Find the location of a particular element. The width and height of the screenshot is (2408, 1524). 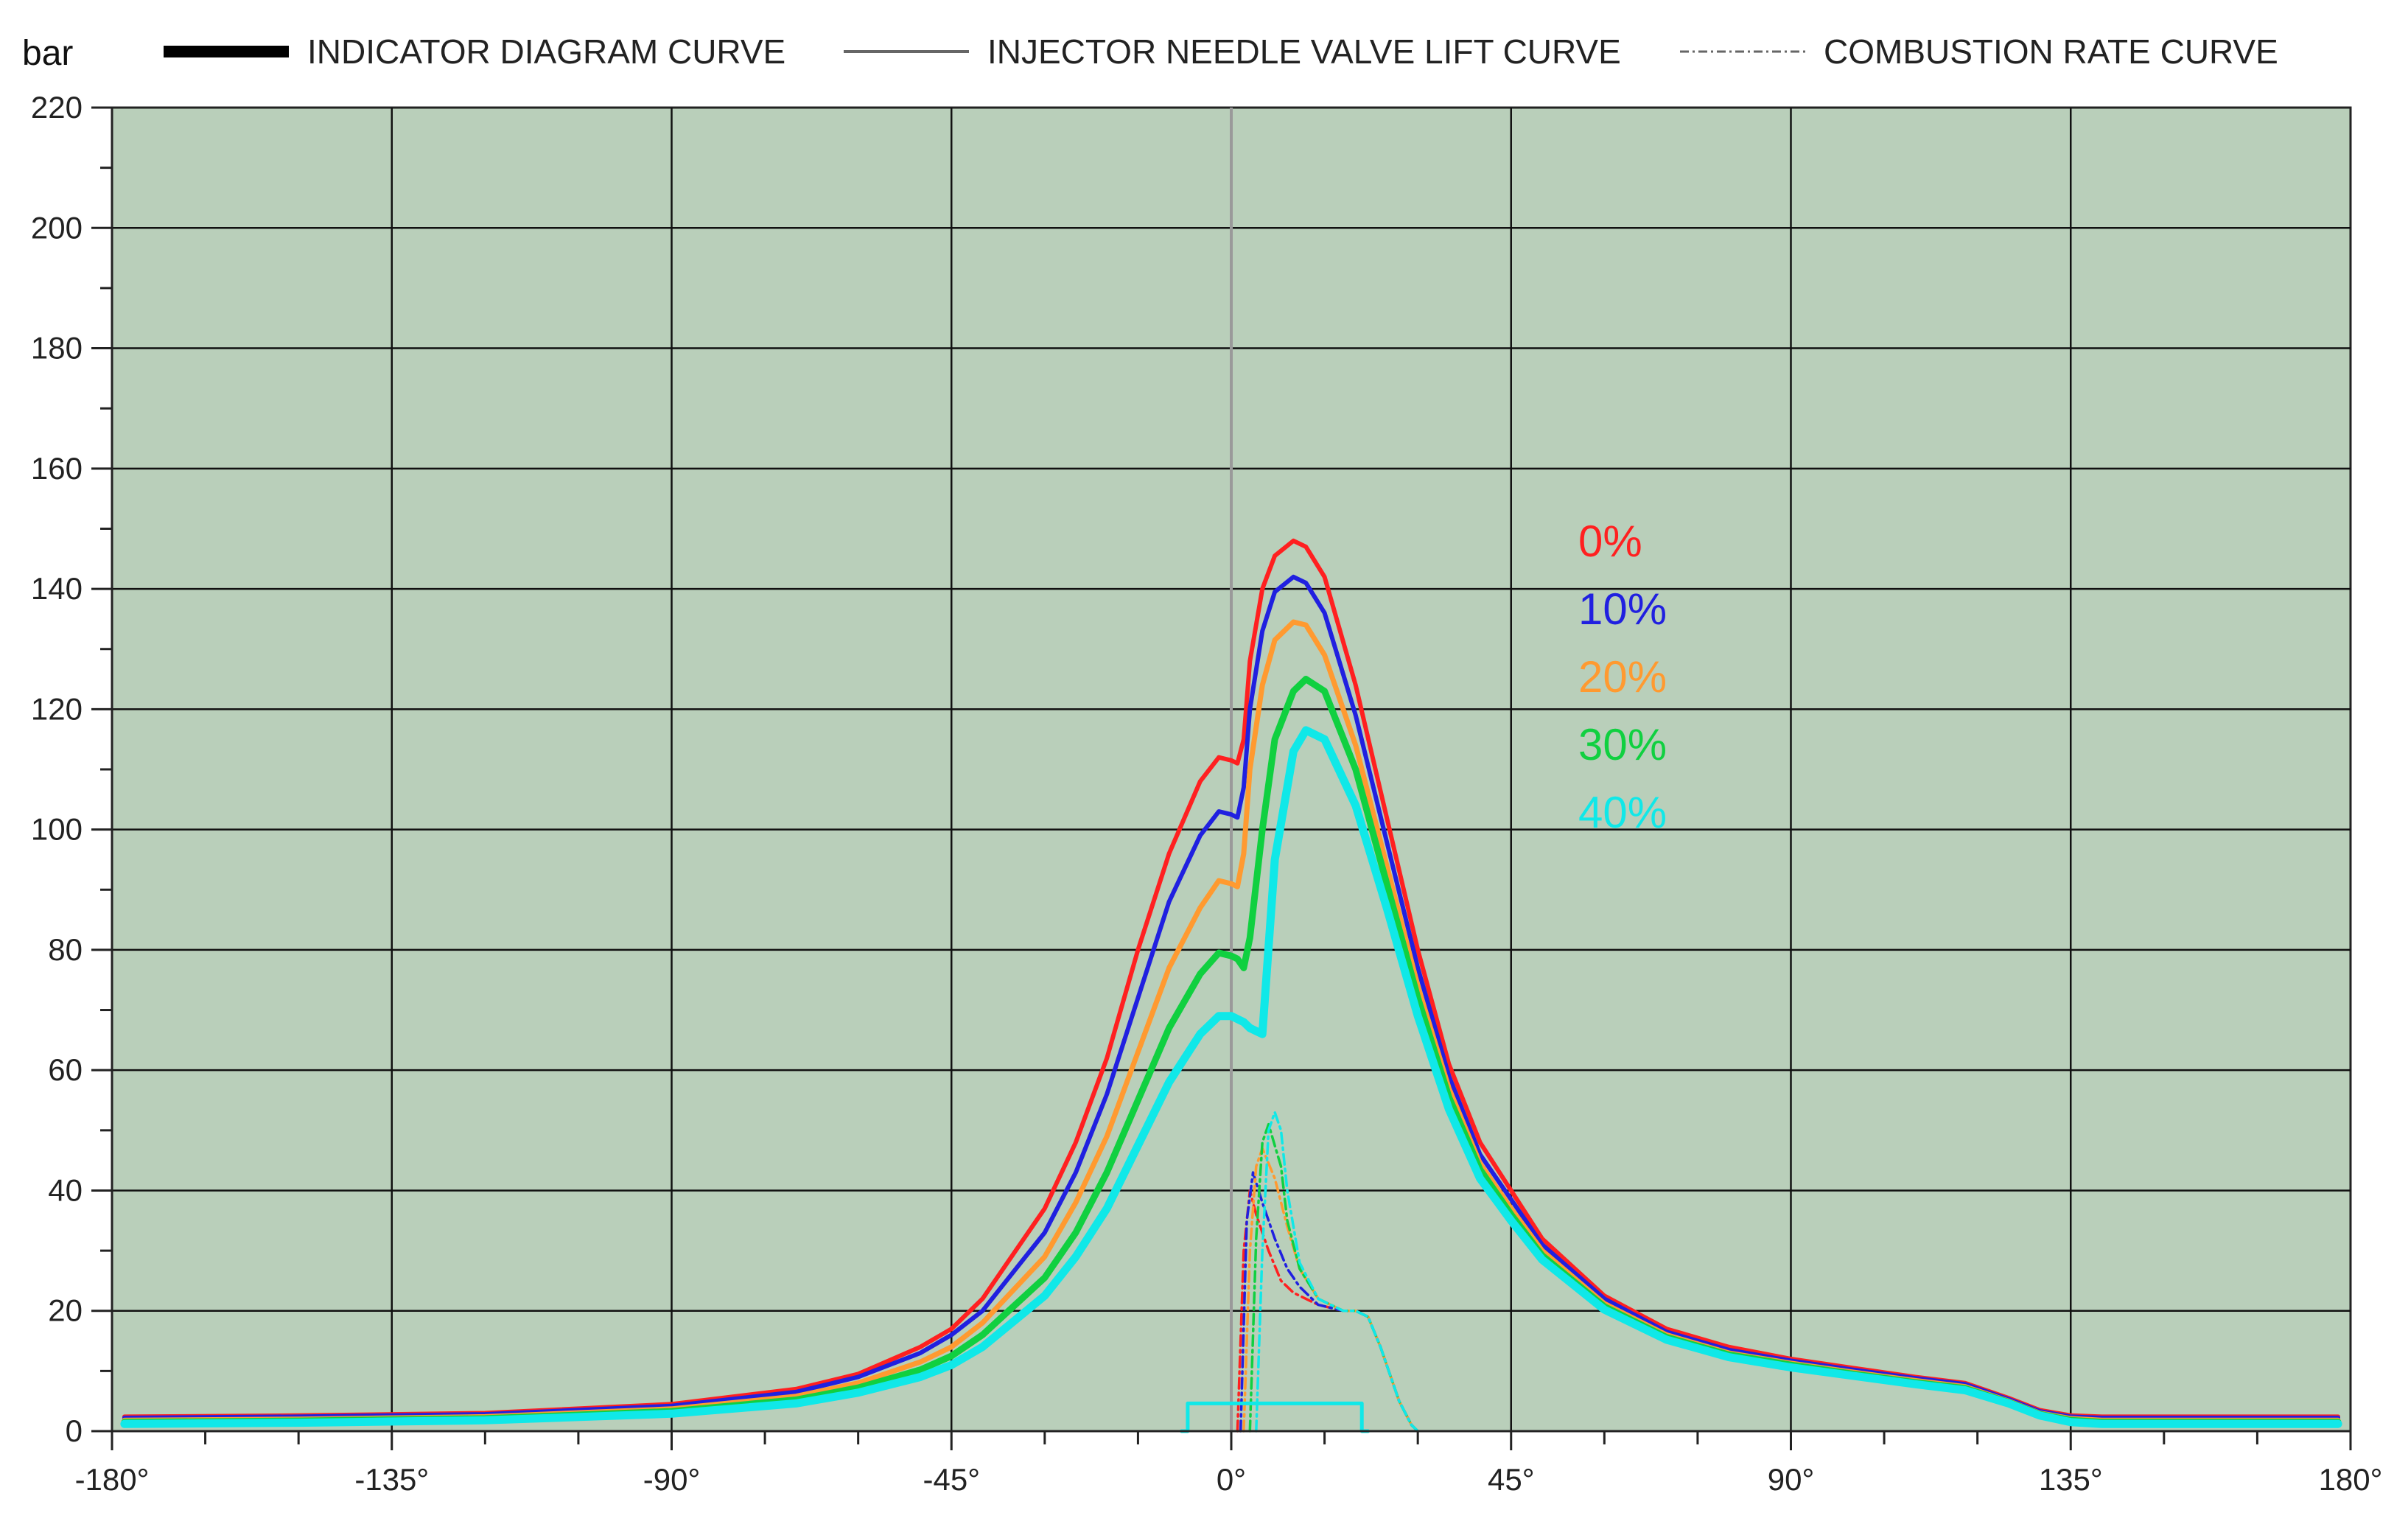

x-tick-label: -135° is located at coordinates (391, 1480).